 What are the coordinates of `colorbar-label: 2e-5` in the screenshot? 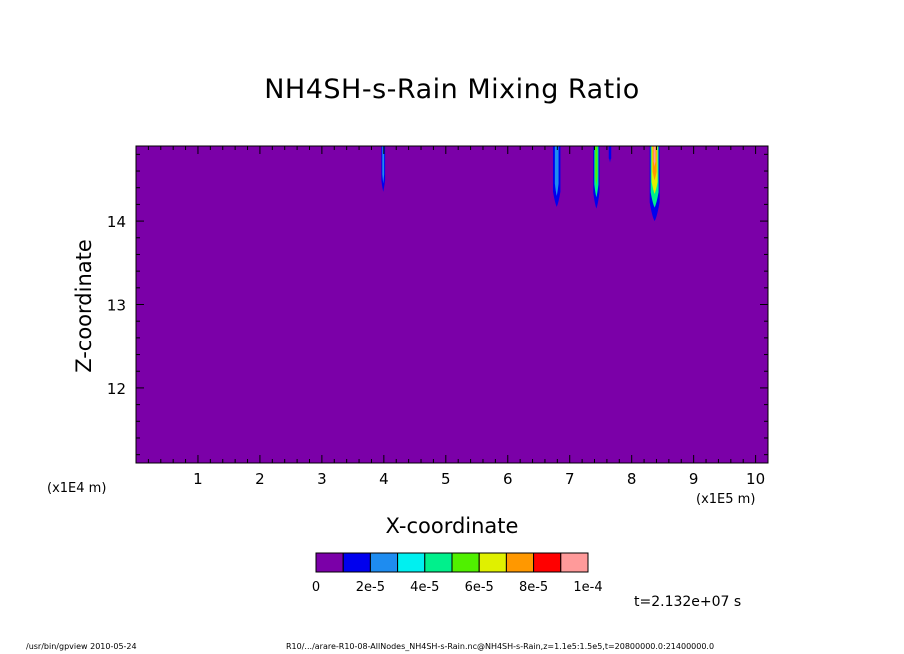 It's located at (370, 587).